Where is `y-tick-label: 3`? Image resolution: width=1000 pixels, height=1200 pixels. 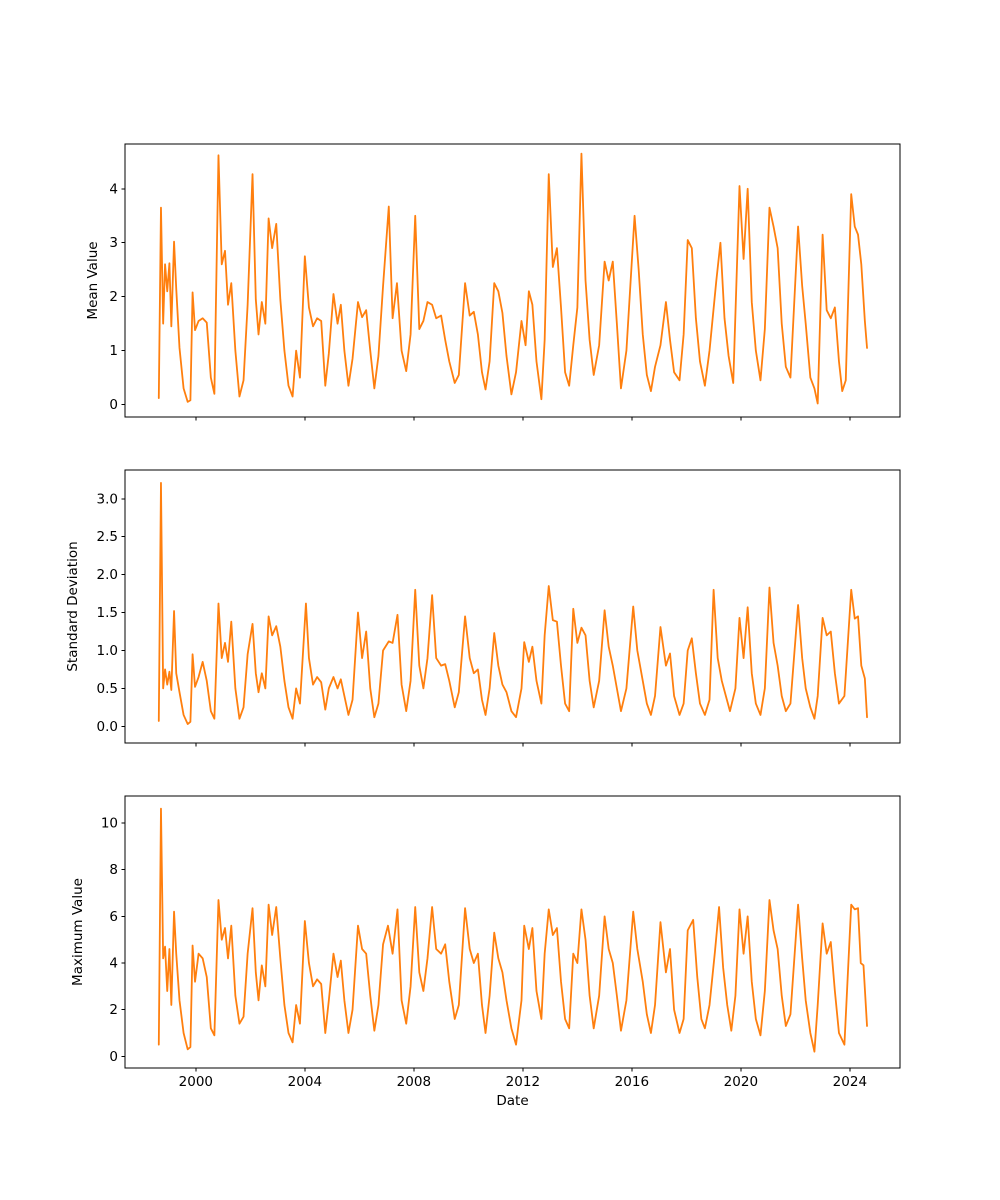
y-tick-label: 3 is located at coordinates (113, 243).